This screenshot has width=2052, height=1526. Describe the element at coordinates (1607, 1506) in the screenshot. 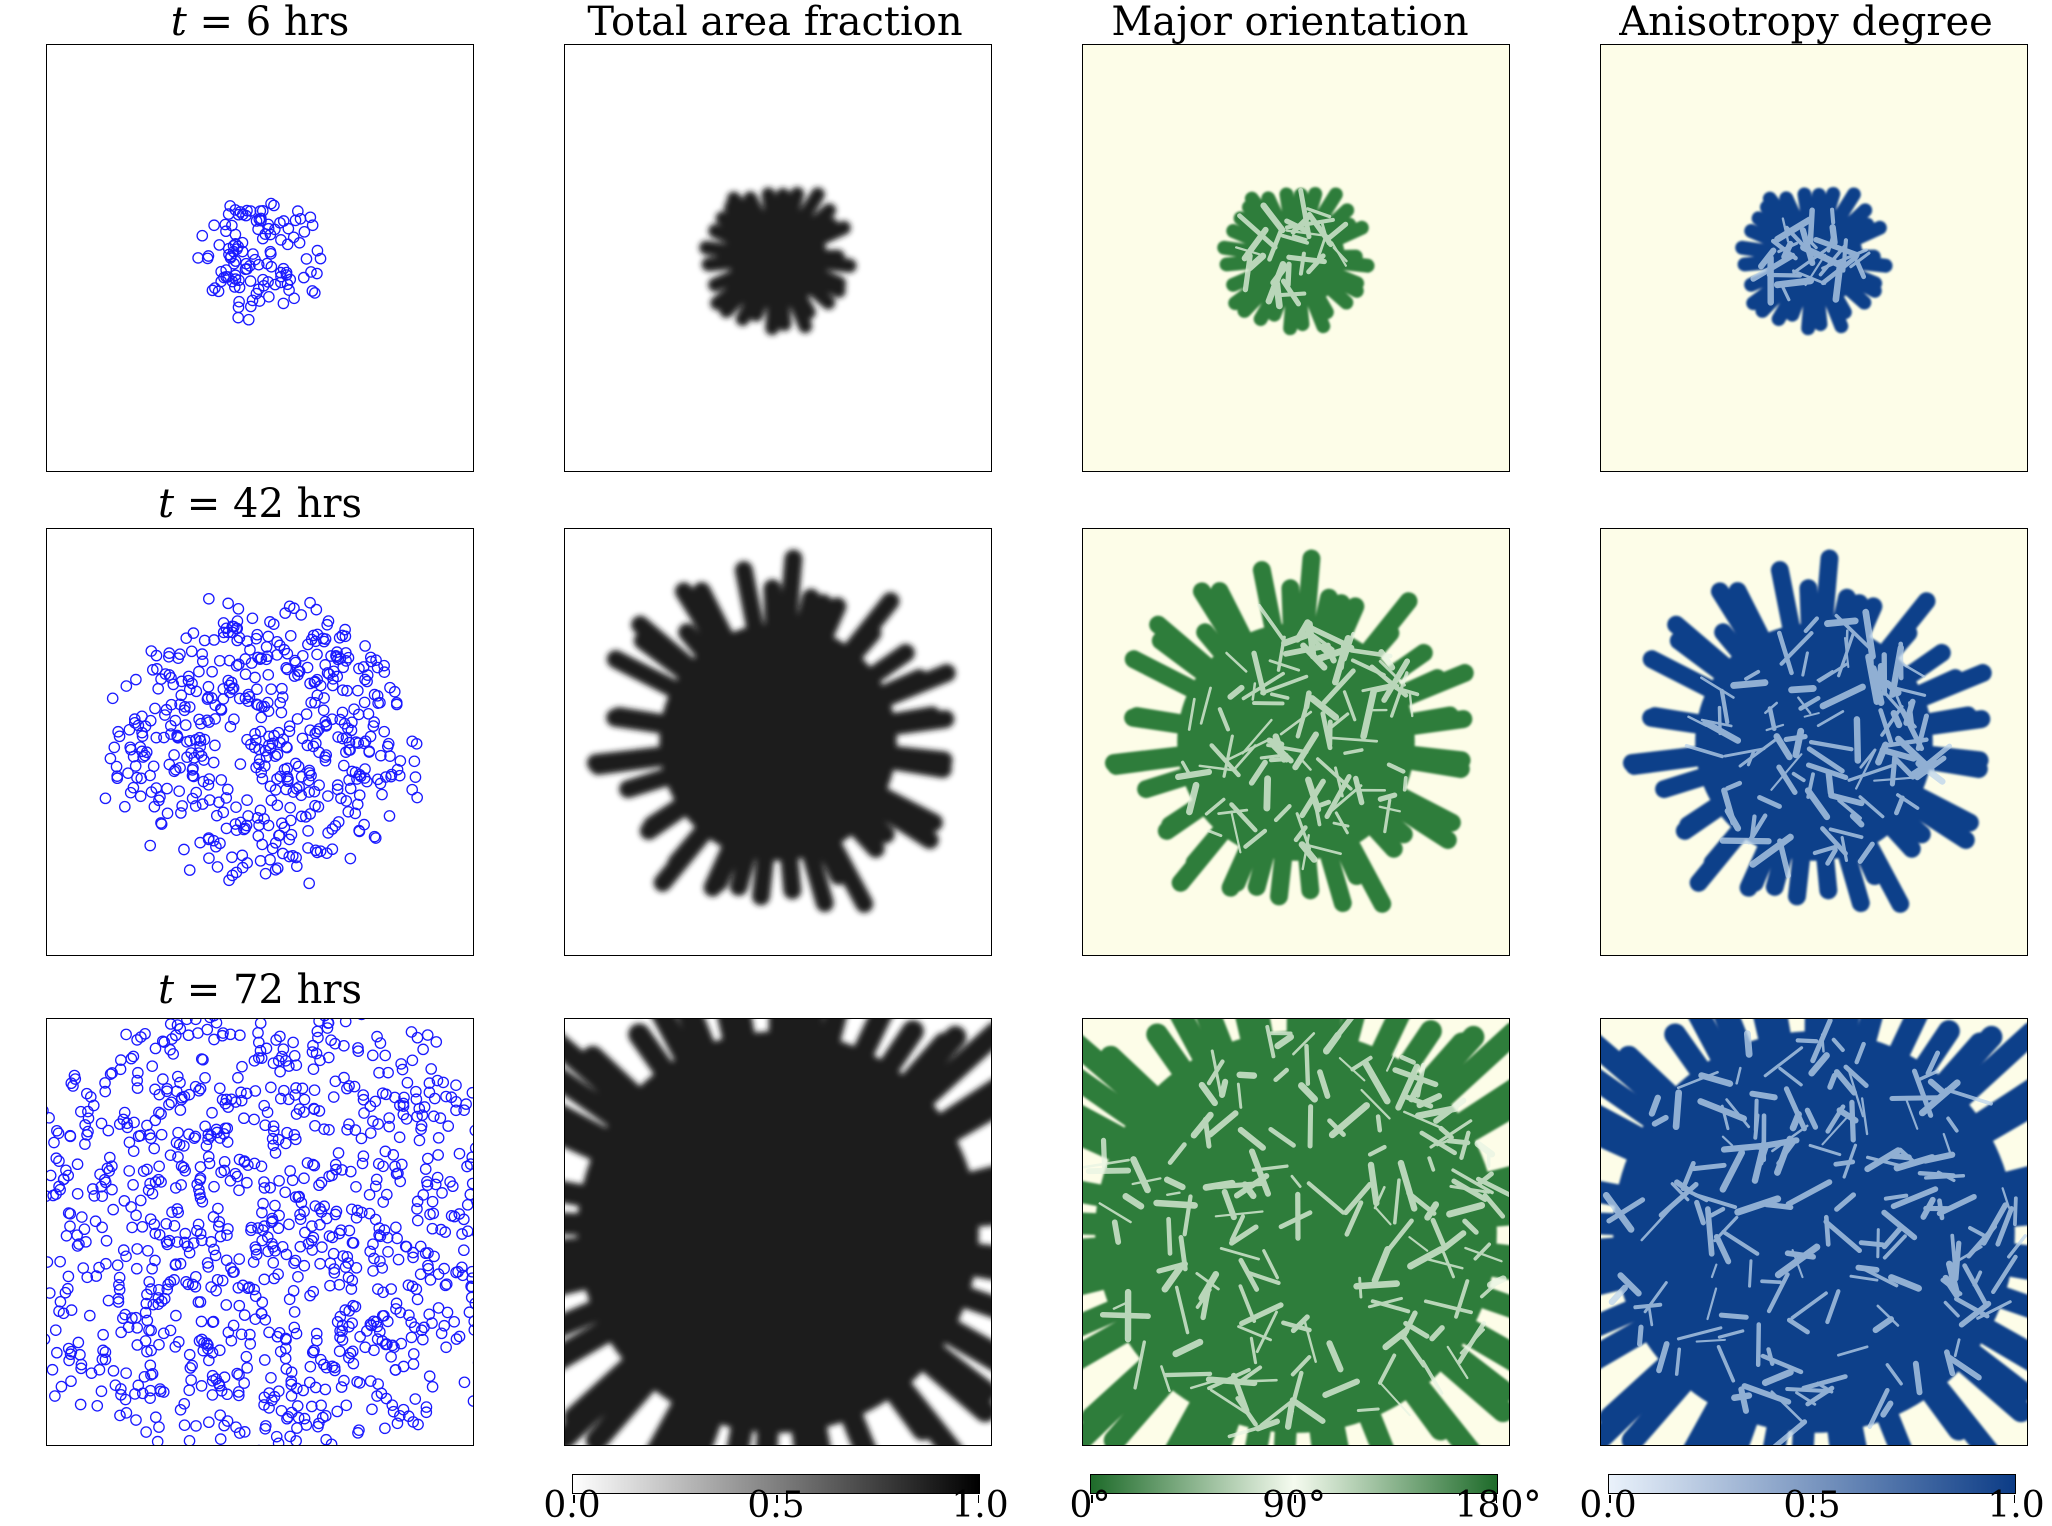

I see `anisotropy-tick-0: 0.0` at that location.